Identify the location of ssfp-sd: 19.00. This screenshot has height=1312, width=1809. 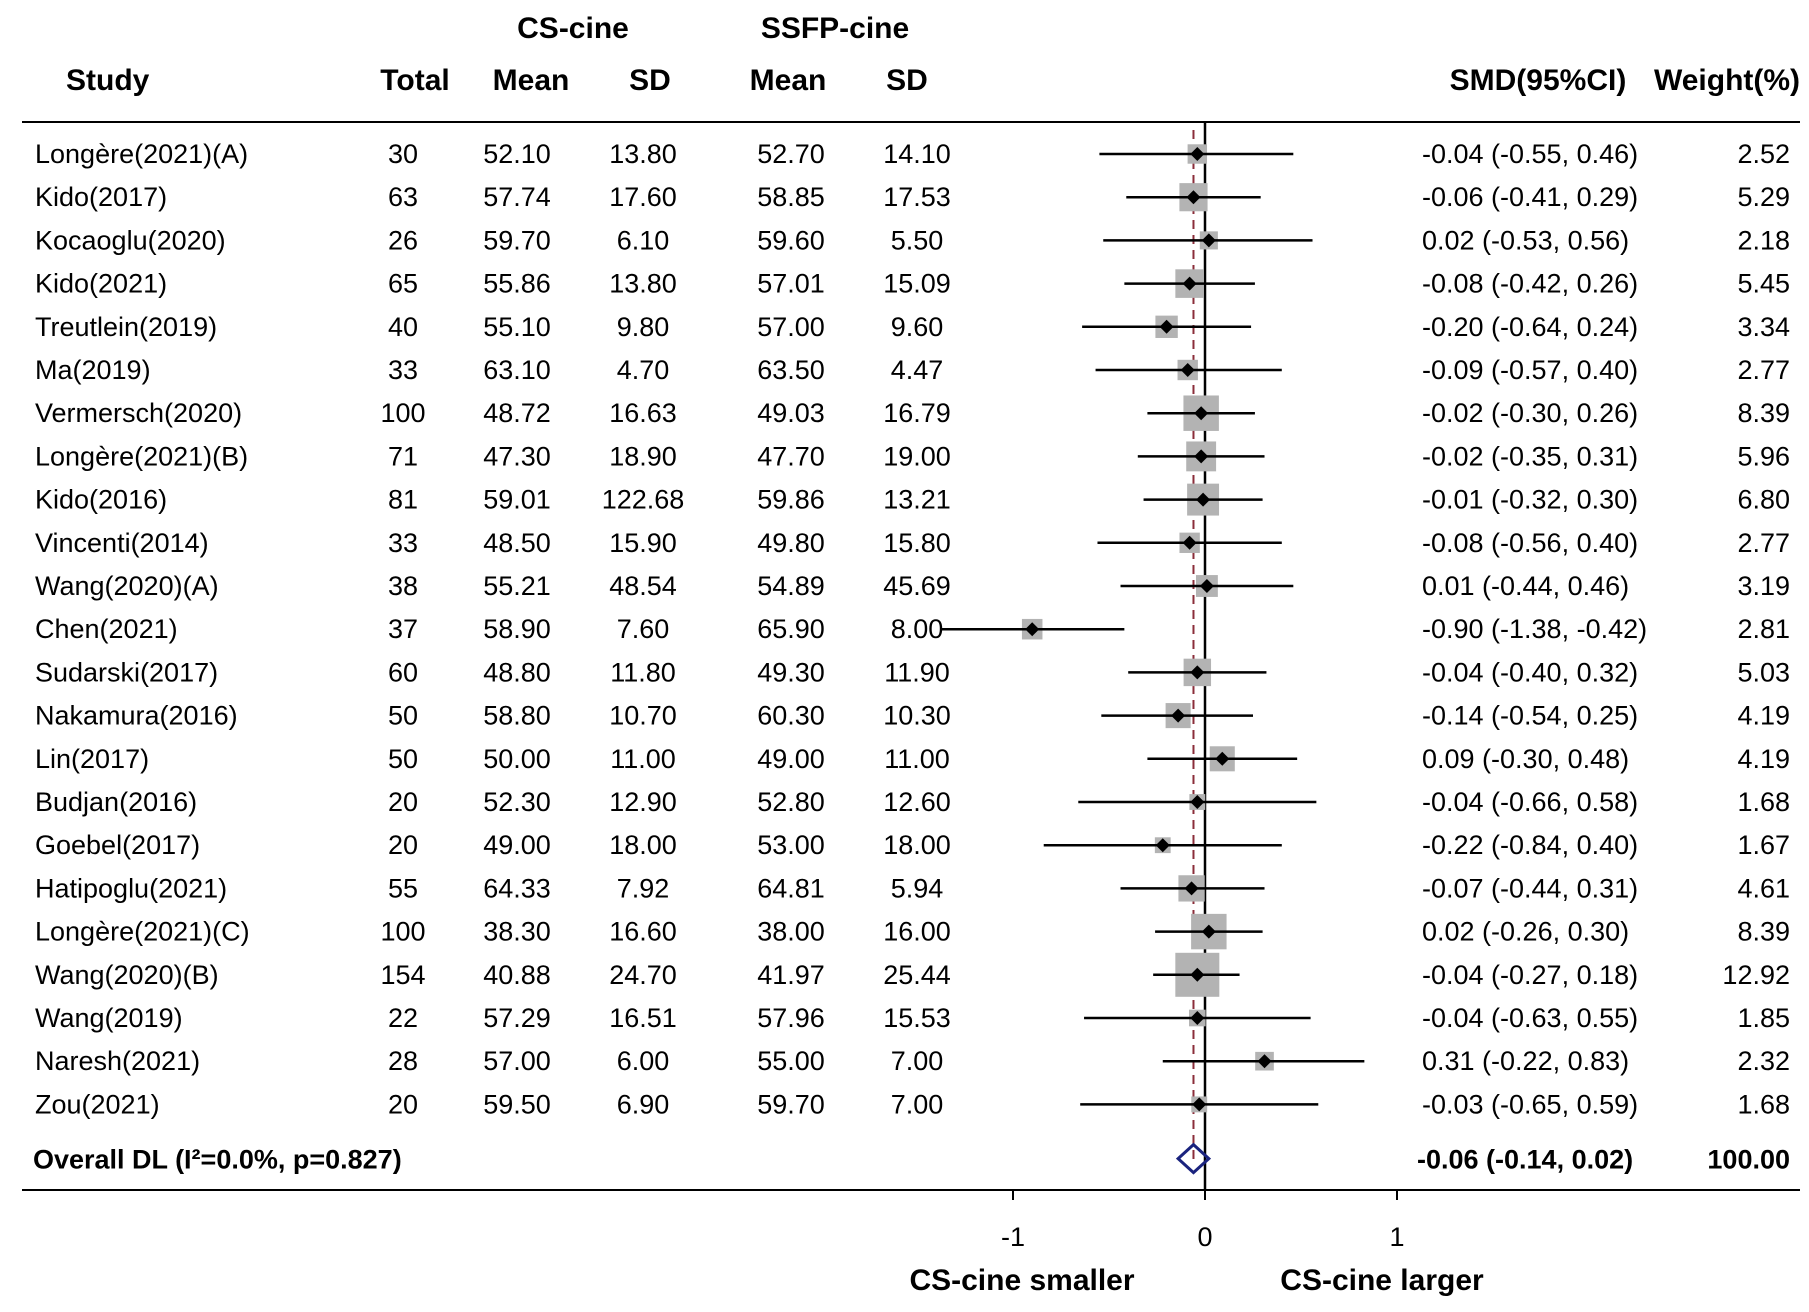
(917, 456).